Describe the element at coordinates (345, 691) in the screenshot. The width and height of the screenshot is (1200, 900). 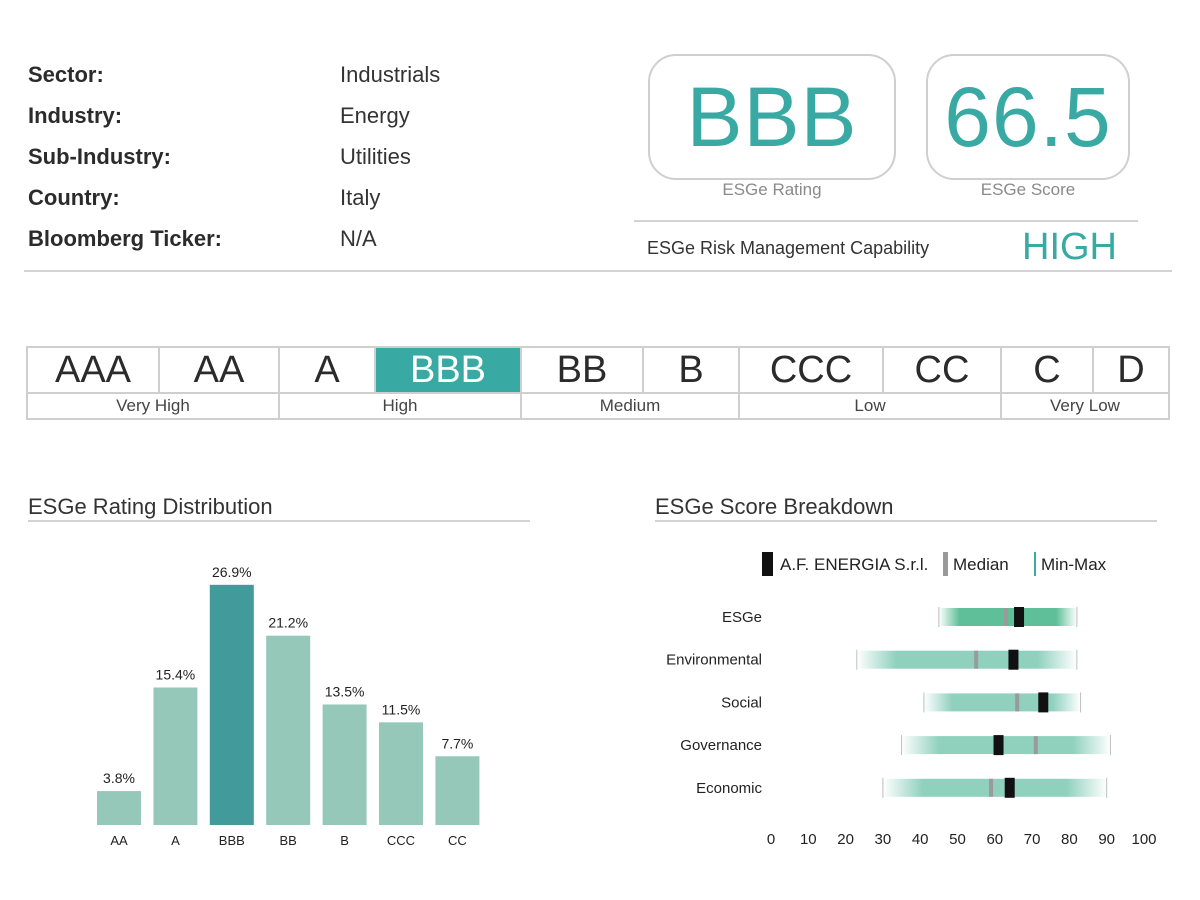
I see `bar-label-b: 13.5%` at that location.